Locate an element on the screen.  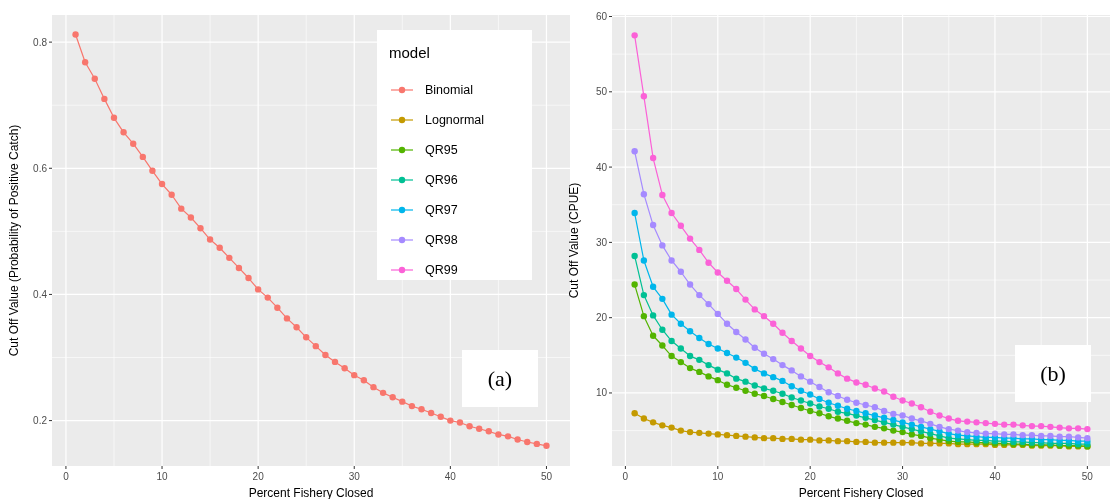
annotation: (b) is located at coordinates (1053, 374).